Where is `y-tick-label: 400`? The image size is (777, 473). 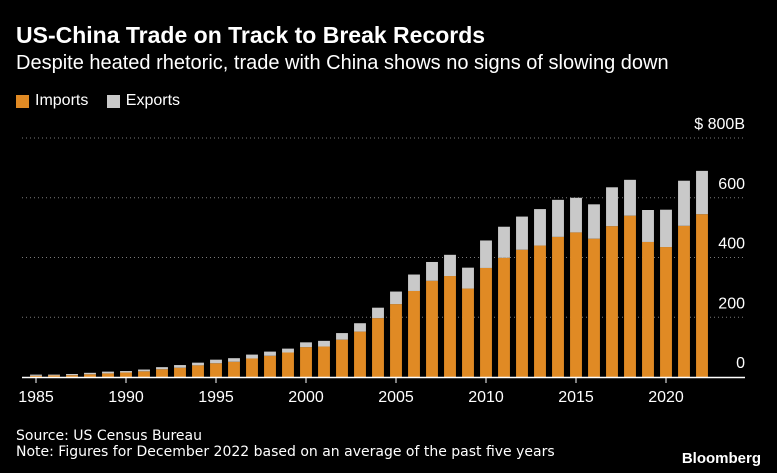 y-tick-label: 400 is located at coordinates (731, 244).